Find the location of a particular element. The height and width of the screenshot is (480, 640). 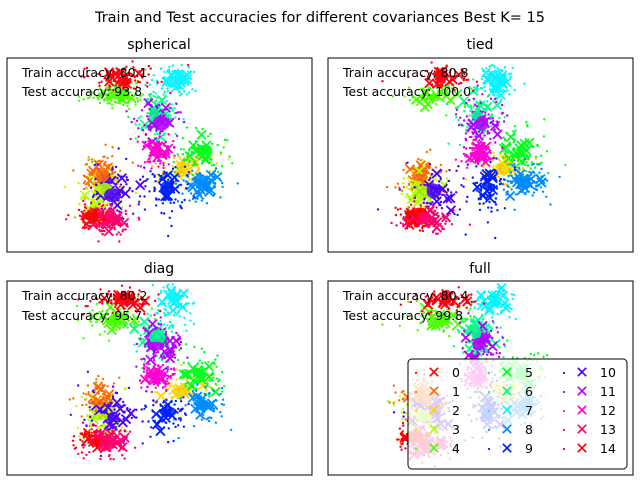

subplot-title: diag is located at coordinates (159, 269).